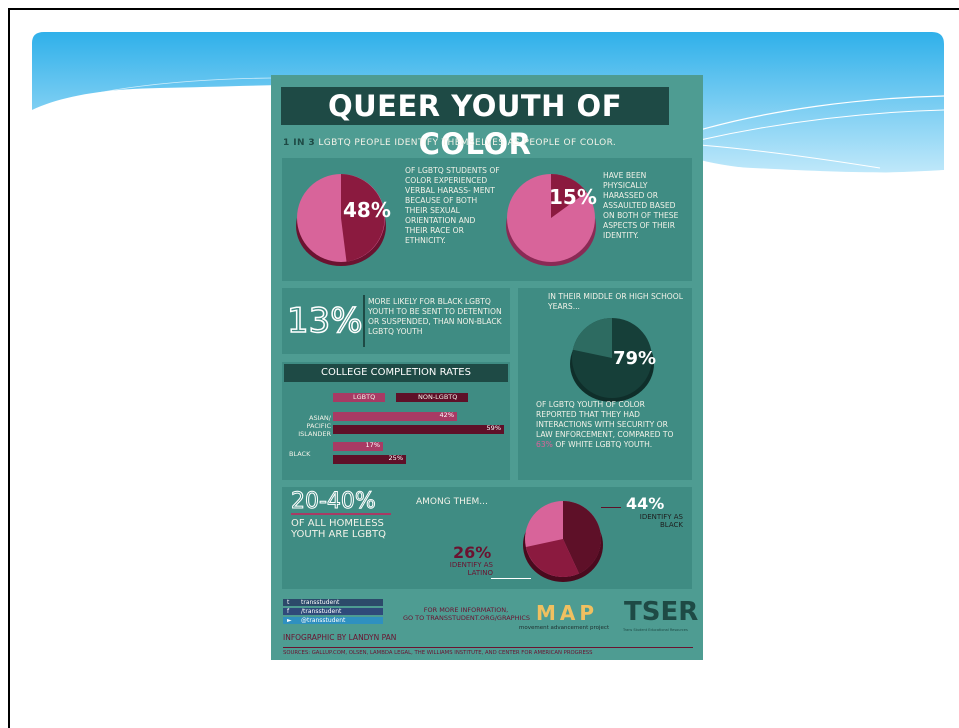 The width and height of the screenshot is (959, 728). Describe the element at coordinates (341, 220) in the screenshot. I see `pie-48-chart` at that location.